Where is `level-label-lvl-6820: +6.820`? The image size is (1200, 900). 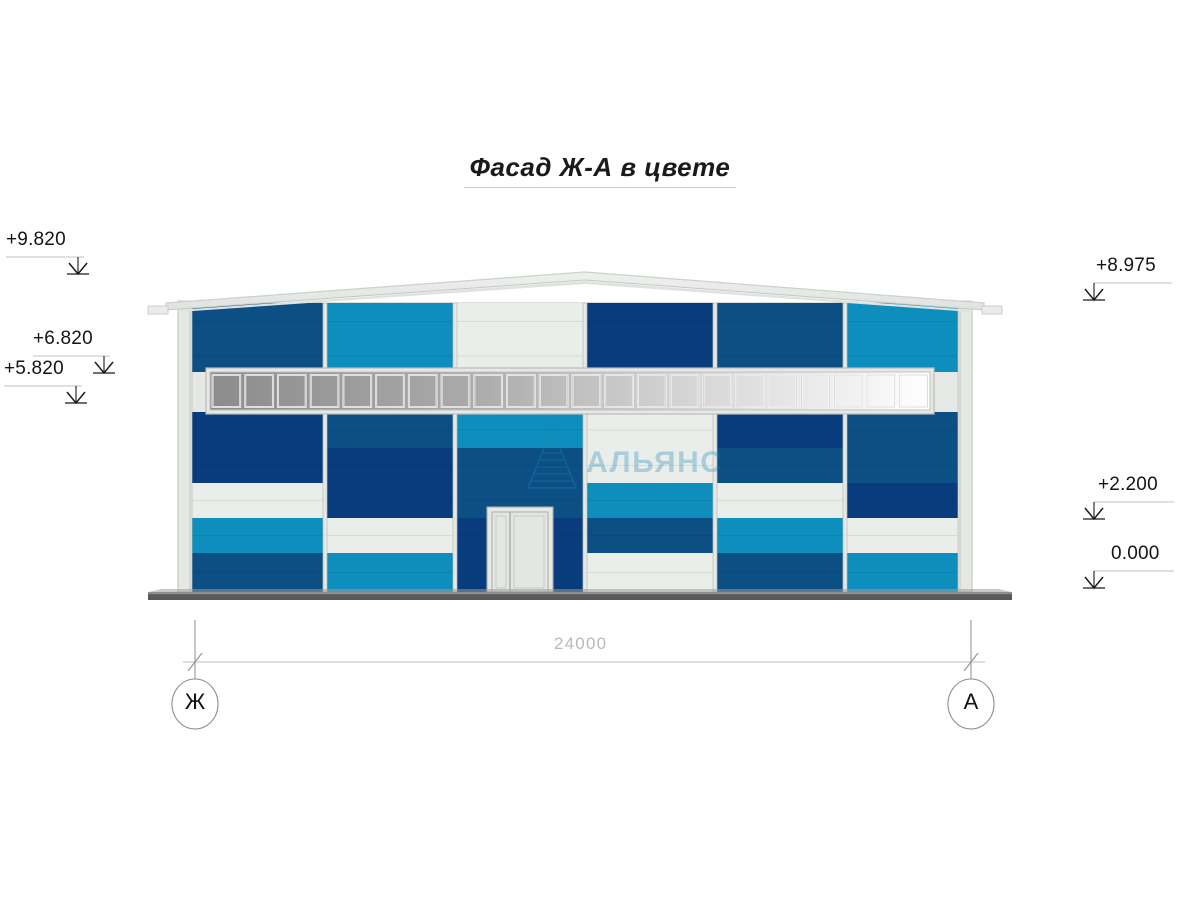 level-label-lvl-6820: +6.820 is located at coordinates (63, 338).